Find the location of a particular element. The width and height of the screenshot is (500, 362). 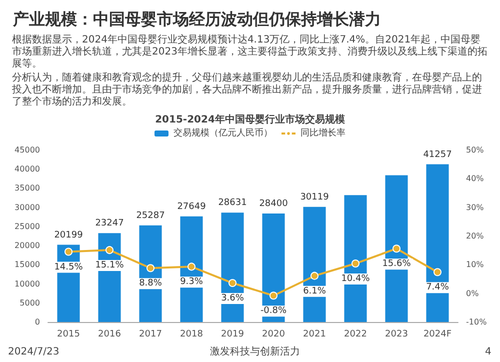

data-label: 10.4% is located at coordinates (355, 279).